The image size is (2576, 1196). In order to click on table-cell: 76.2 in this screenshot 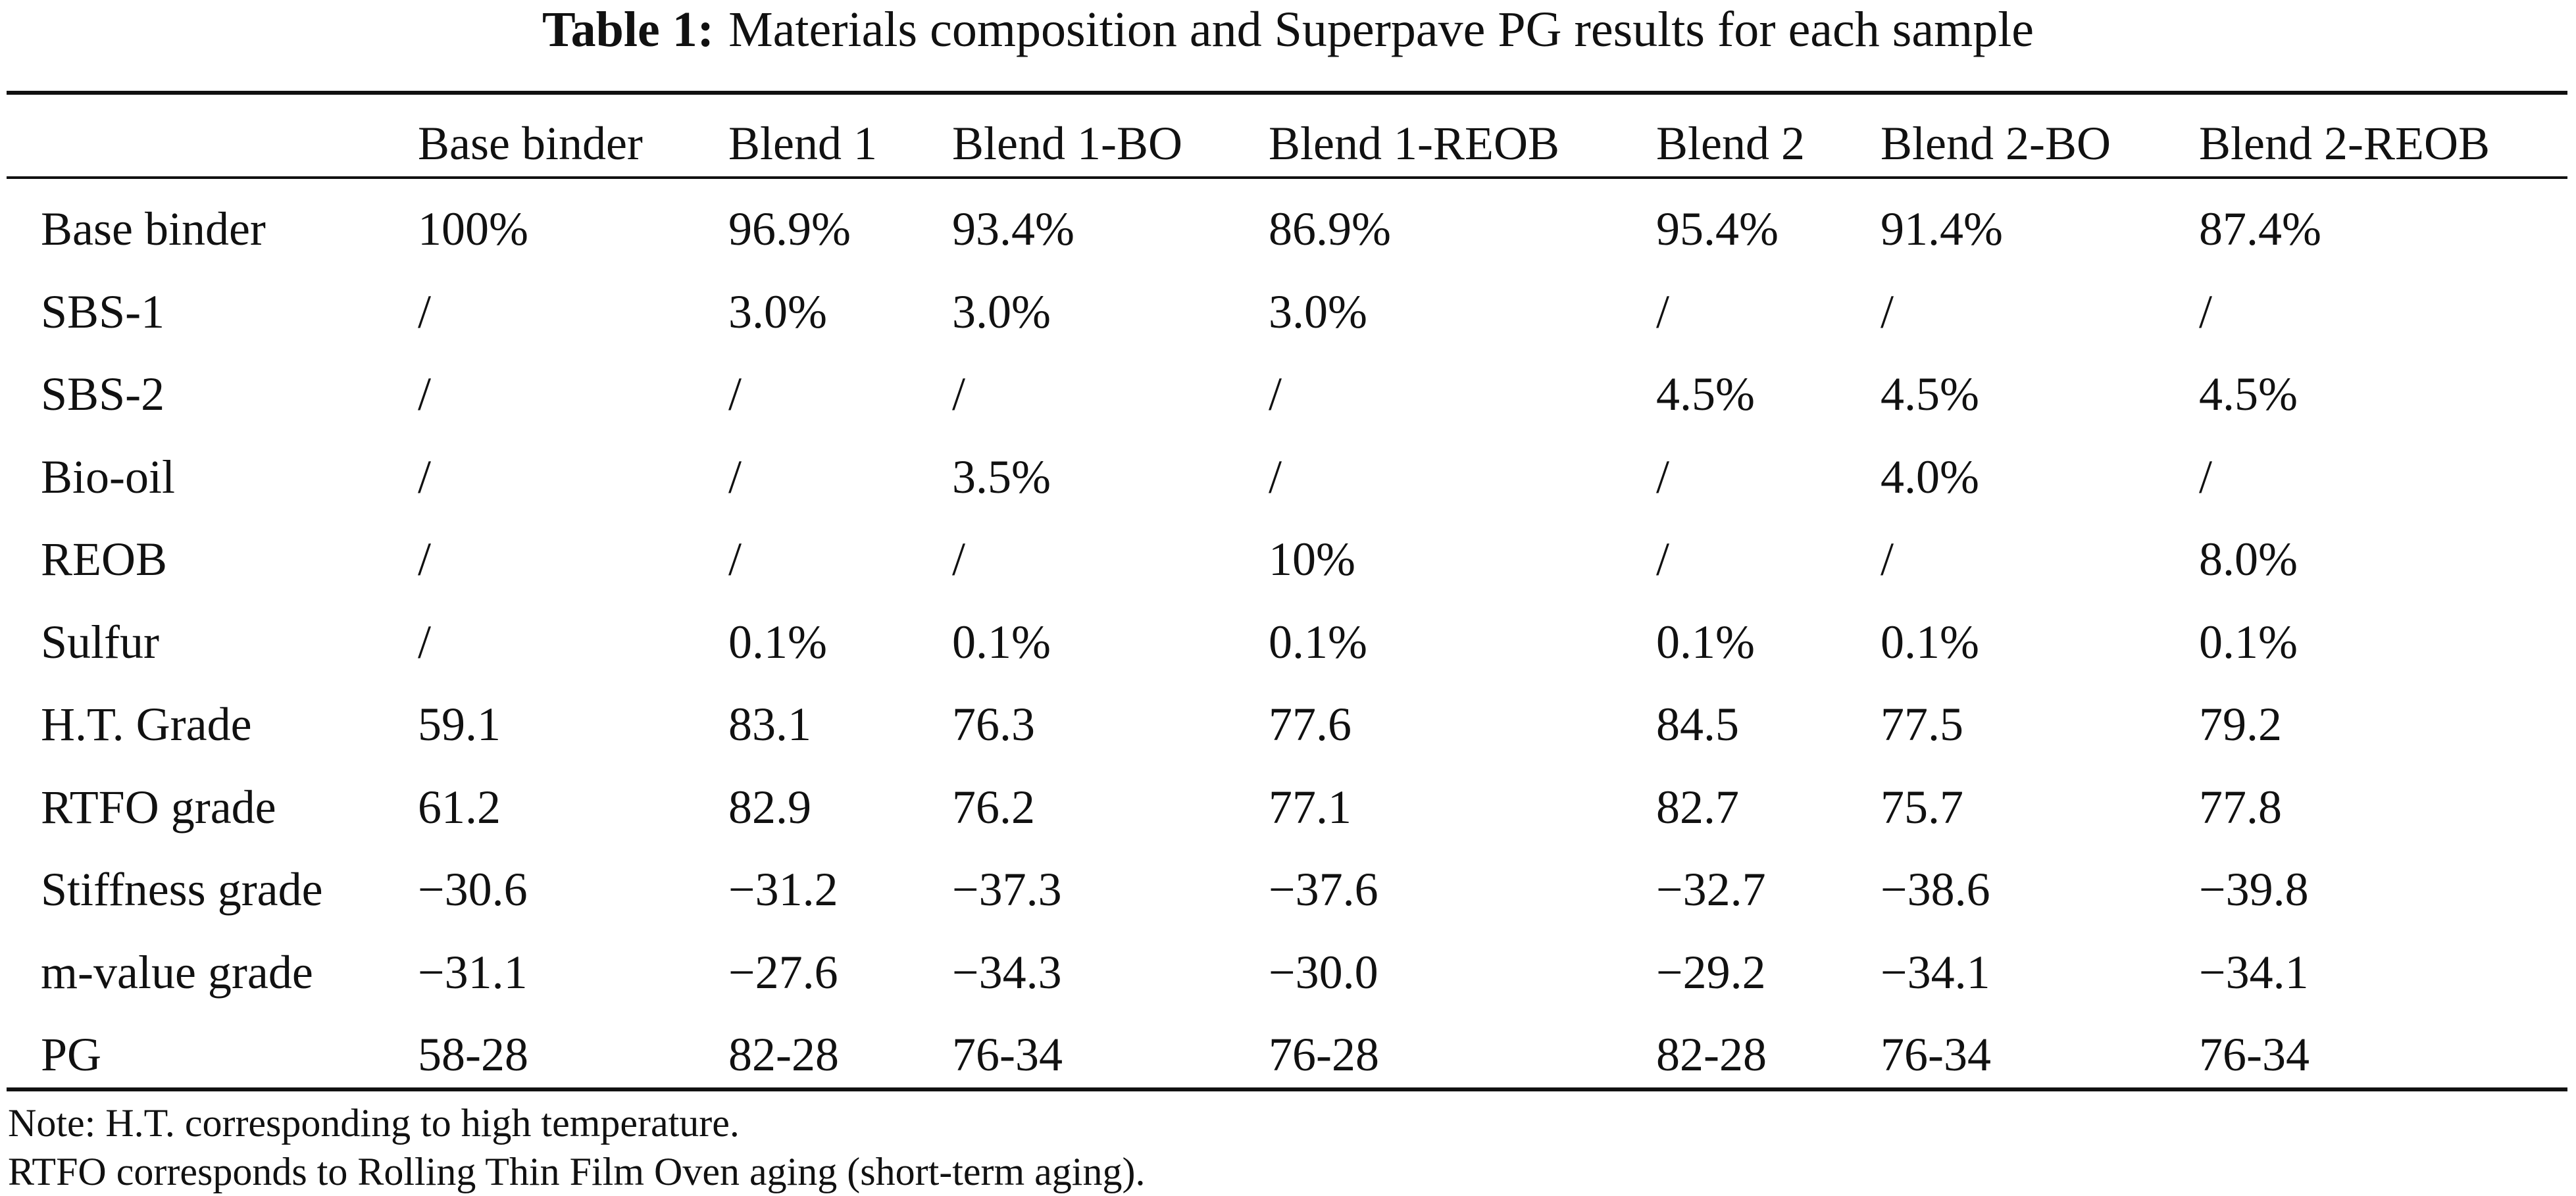, I will do `click(994, 807)`.